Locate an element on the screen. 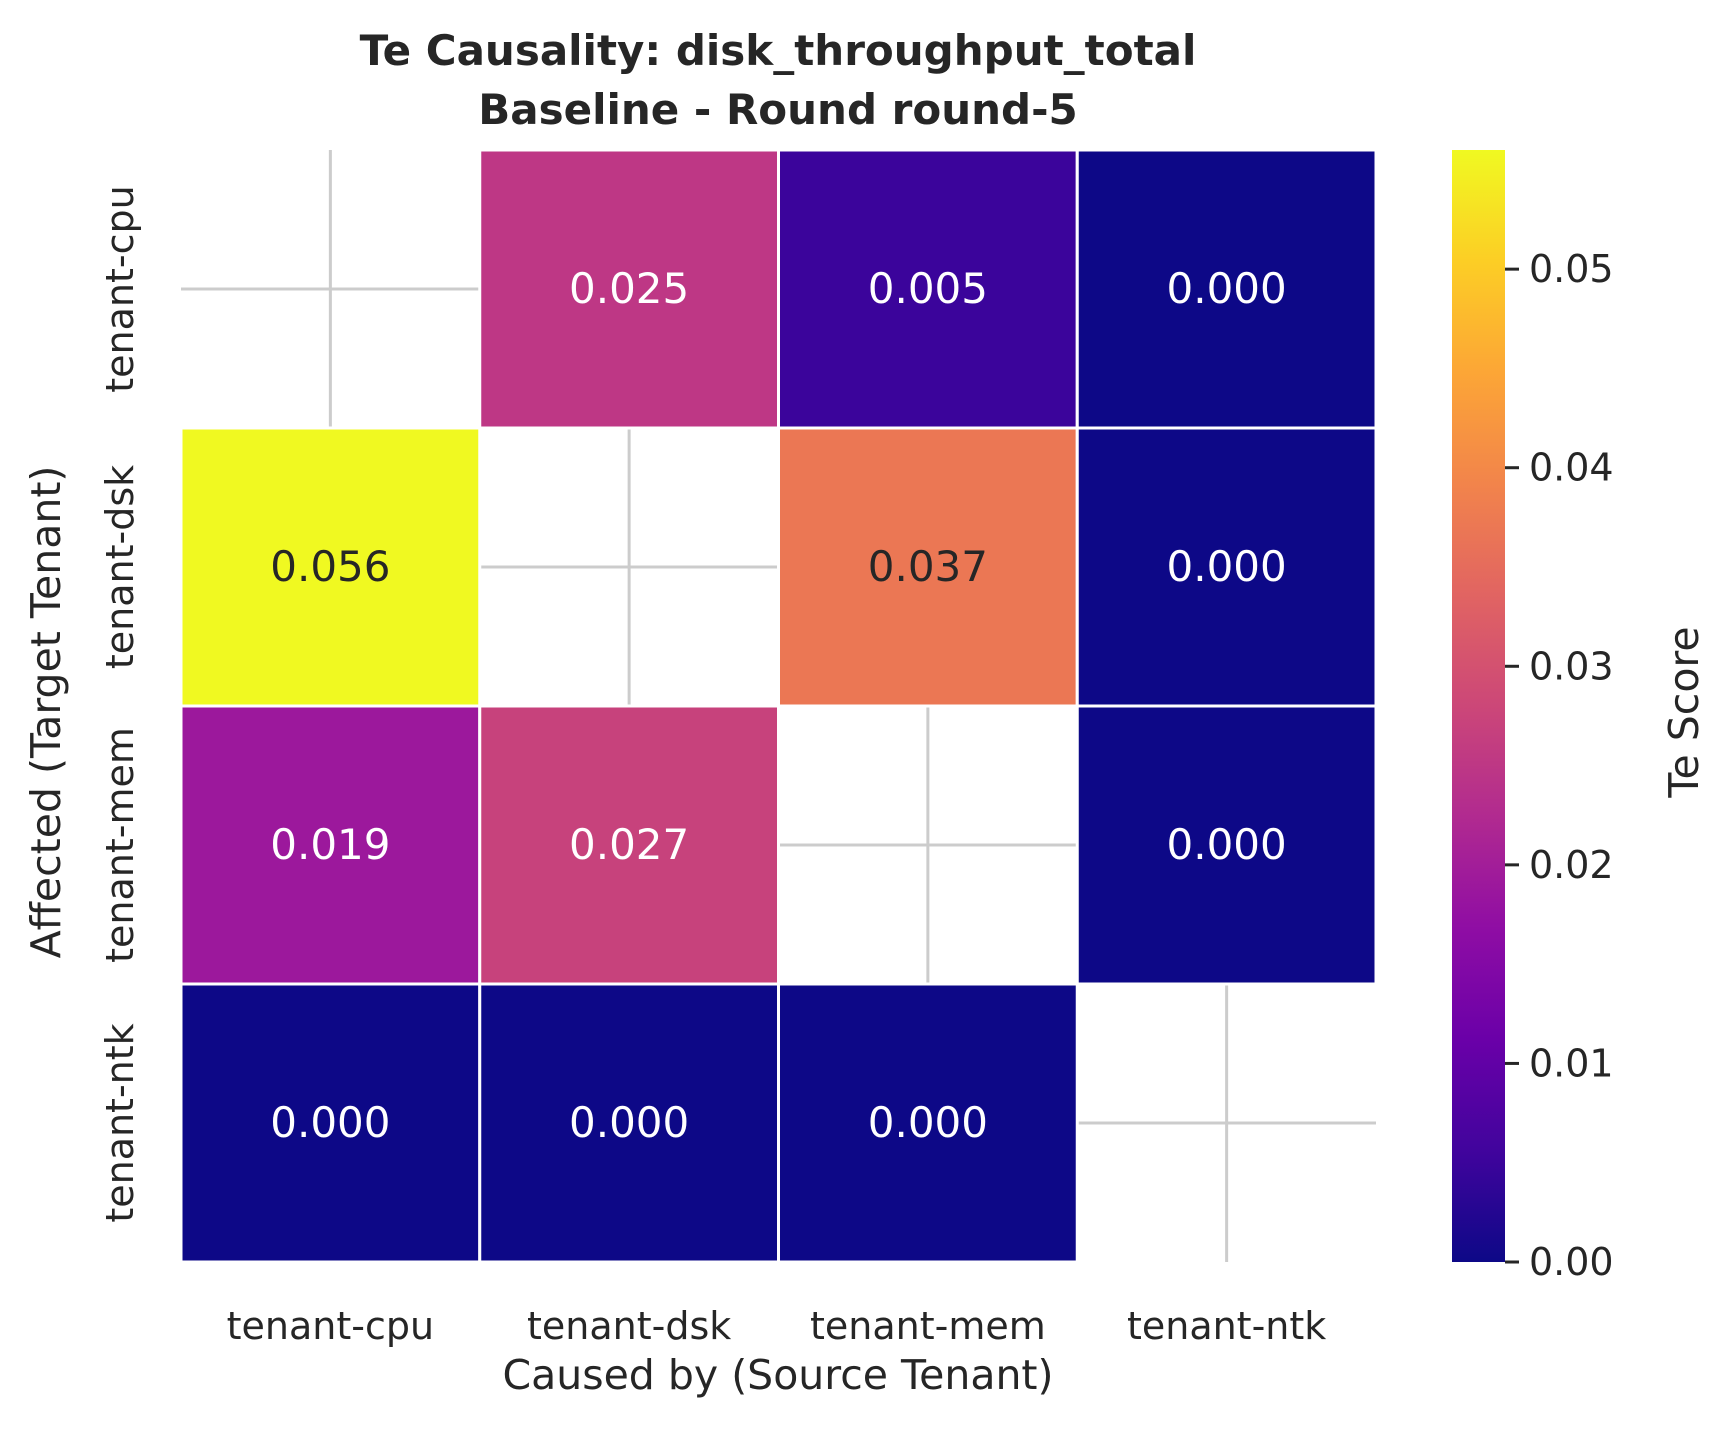 The width and height of the screenshot is (1735, 1438). cell-value-label: 0.005 is located at coordinates (928, 288).